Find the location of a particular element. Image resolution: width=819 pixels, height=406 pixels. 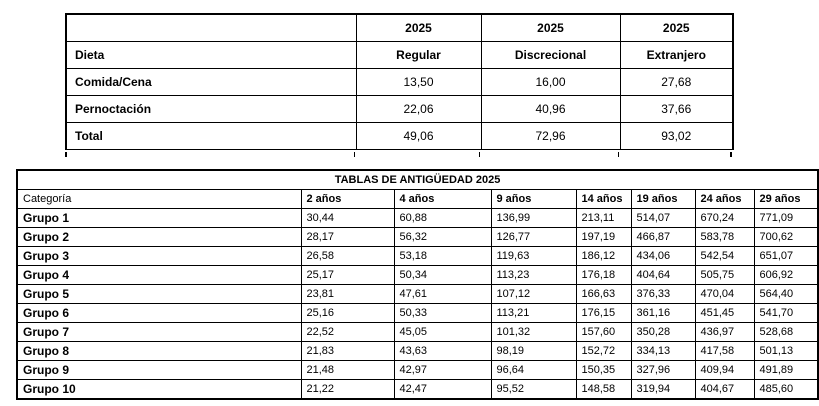

value-cell: 651,07 is located at coordinates (786, 256).